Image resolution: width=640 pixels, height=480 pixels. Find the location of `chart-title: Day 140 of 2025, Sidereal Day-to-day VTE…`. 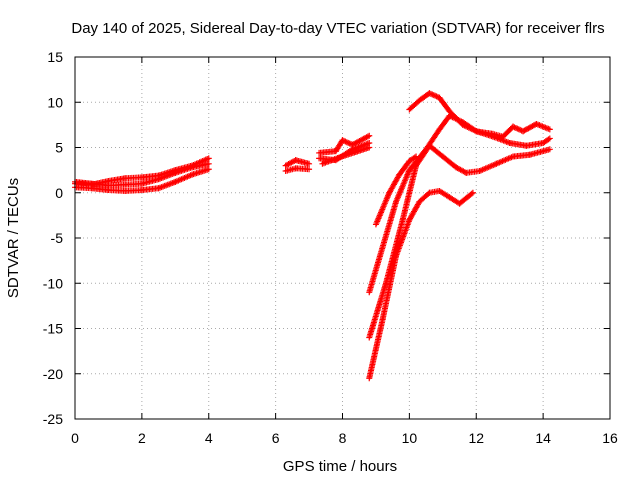

chart-title: Day 140 of 2025, Sidereal Day-to-day VTE… is located at coordinates (337, 28).